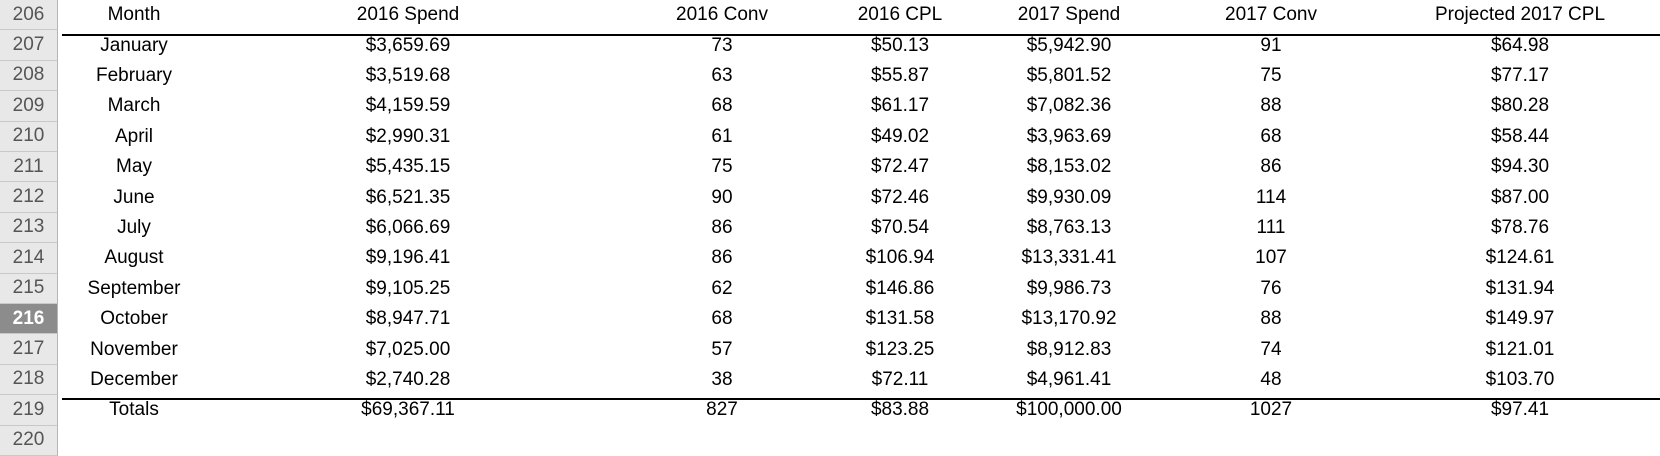 This screenshot has width=1660, height=456. What do you see at coordinates (1520, 379) in the screenshot?
I see `cell: $103.70` at bounding box center [1520, 379].